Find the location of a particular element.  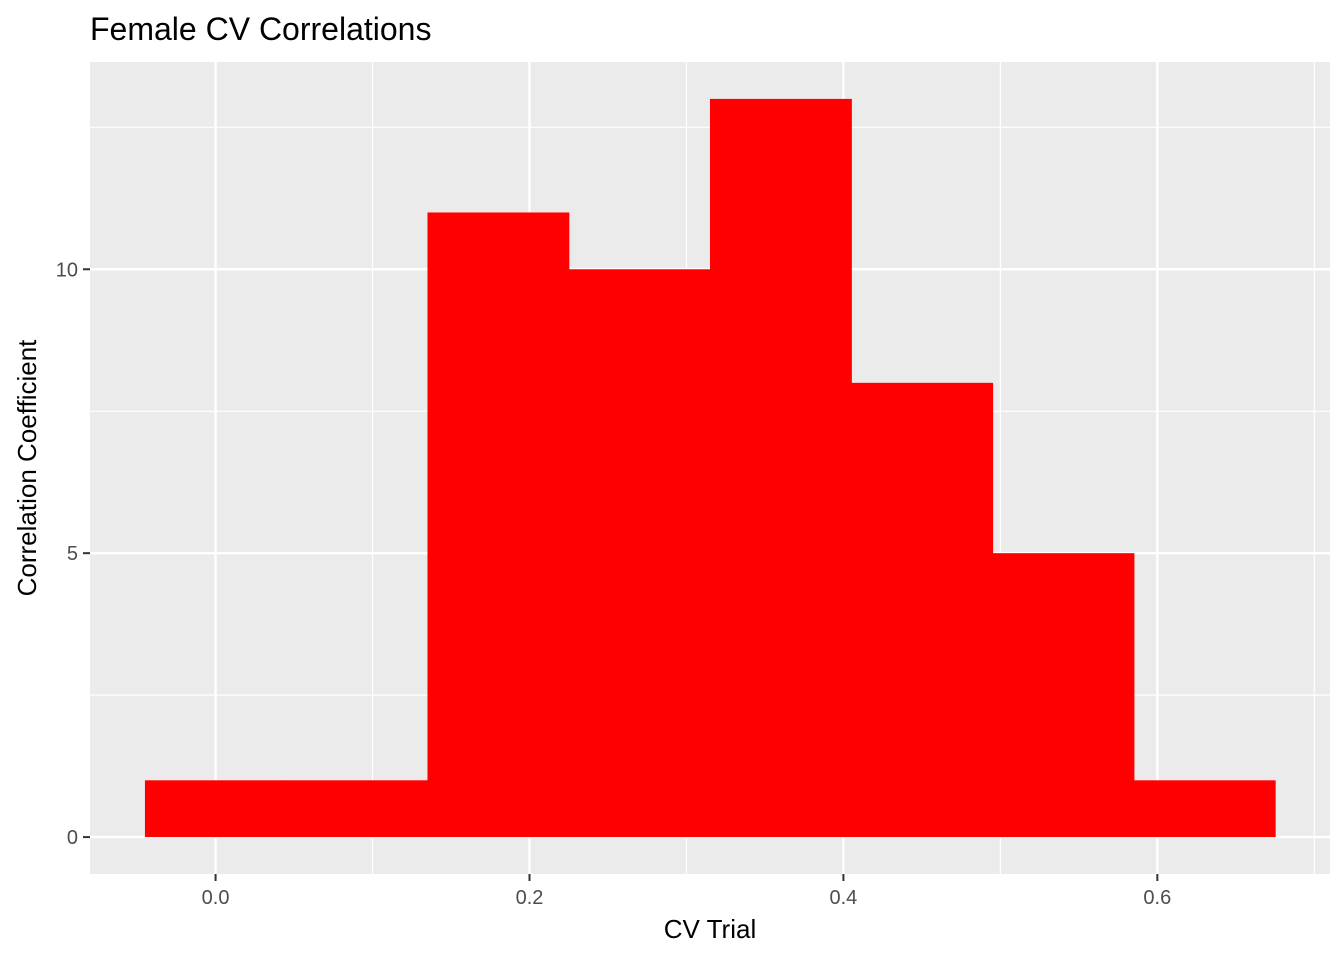

chart-title: Female CV Correlations is located at coordinates (260, 29).